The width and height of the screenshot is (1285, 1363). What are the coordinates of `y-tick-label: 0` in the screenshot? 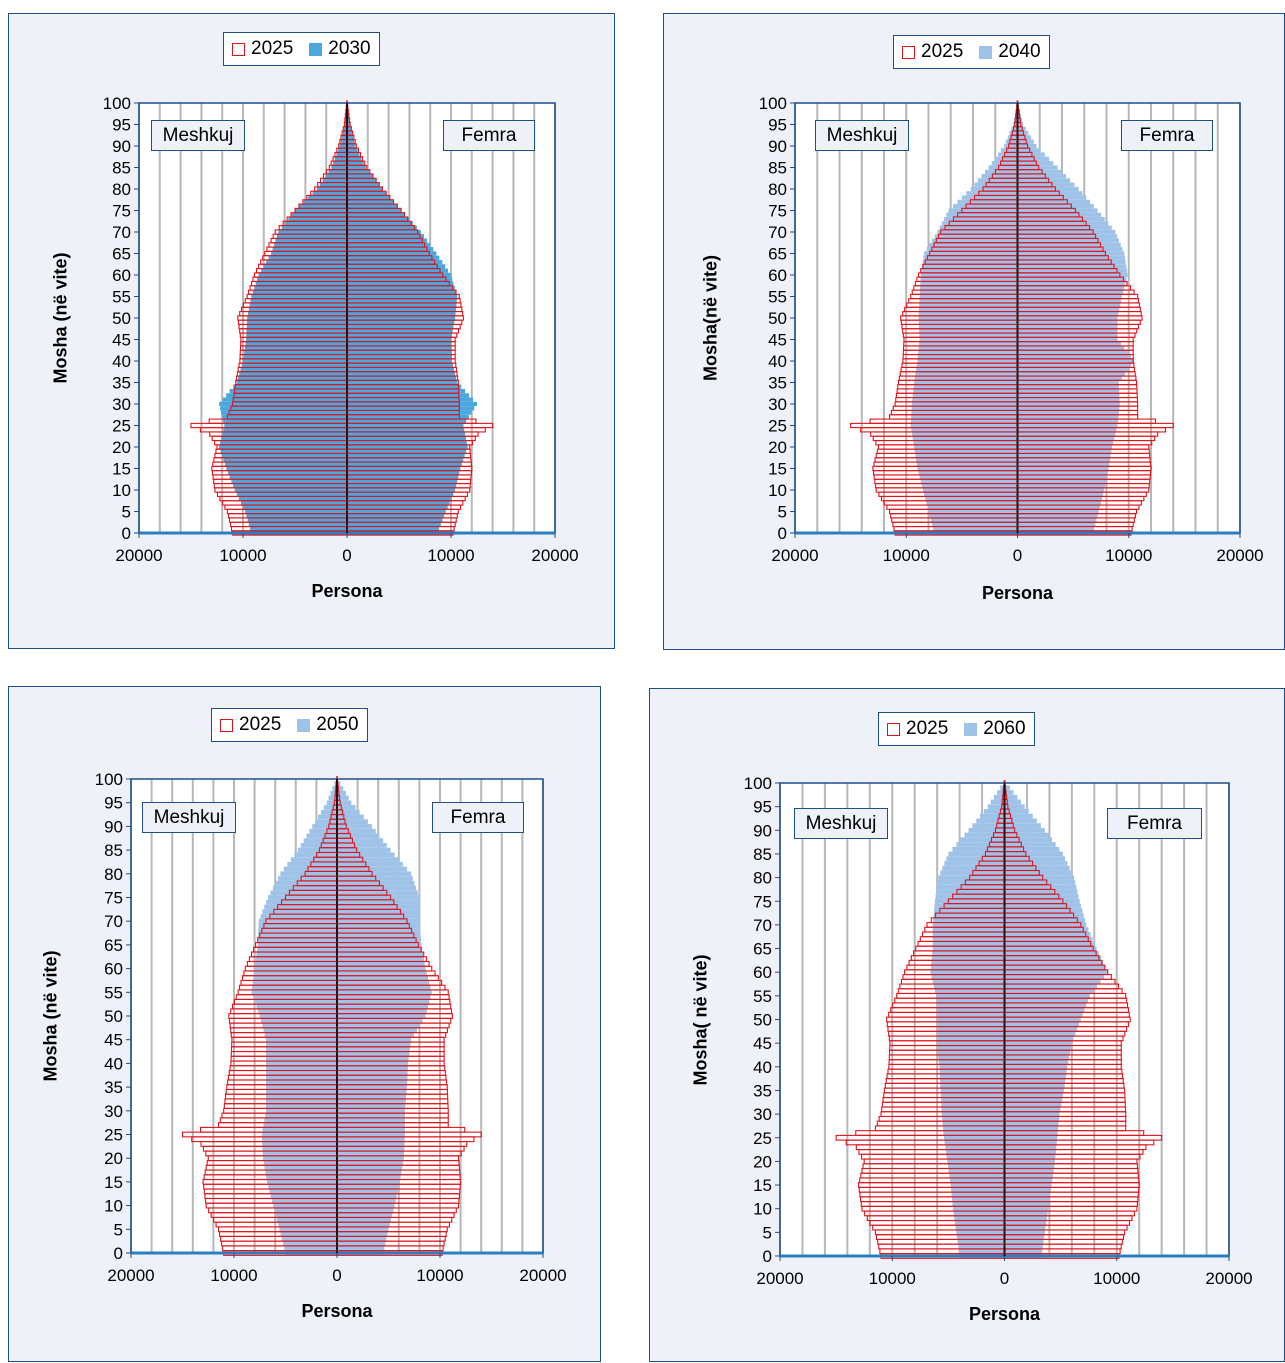 It's located at (118, 1253).